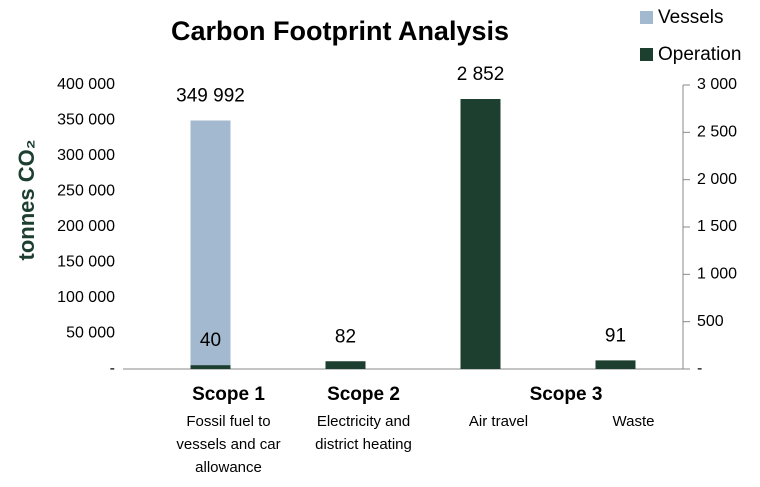  I want to click on y-axis-label: tonnes CO₂, so click(26, 200).